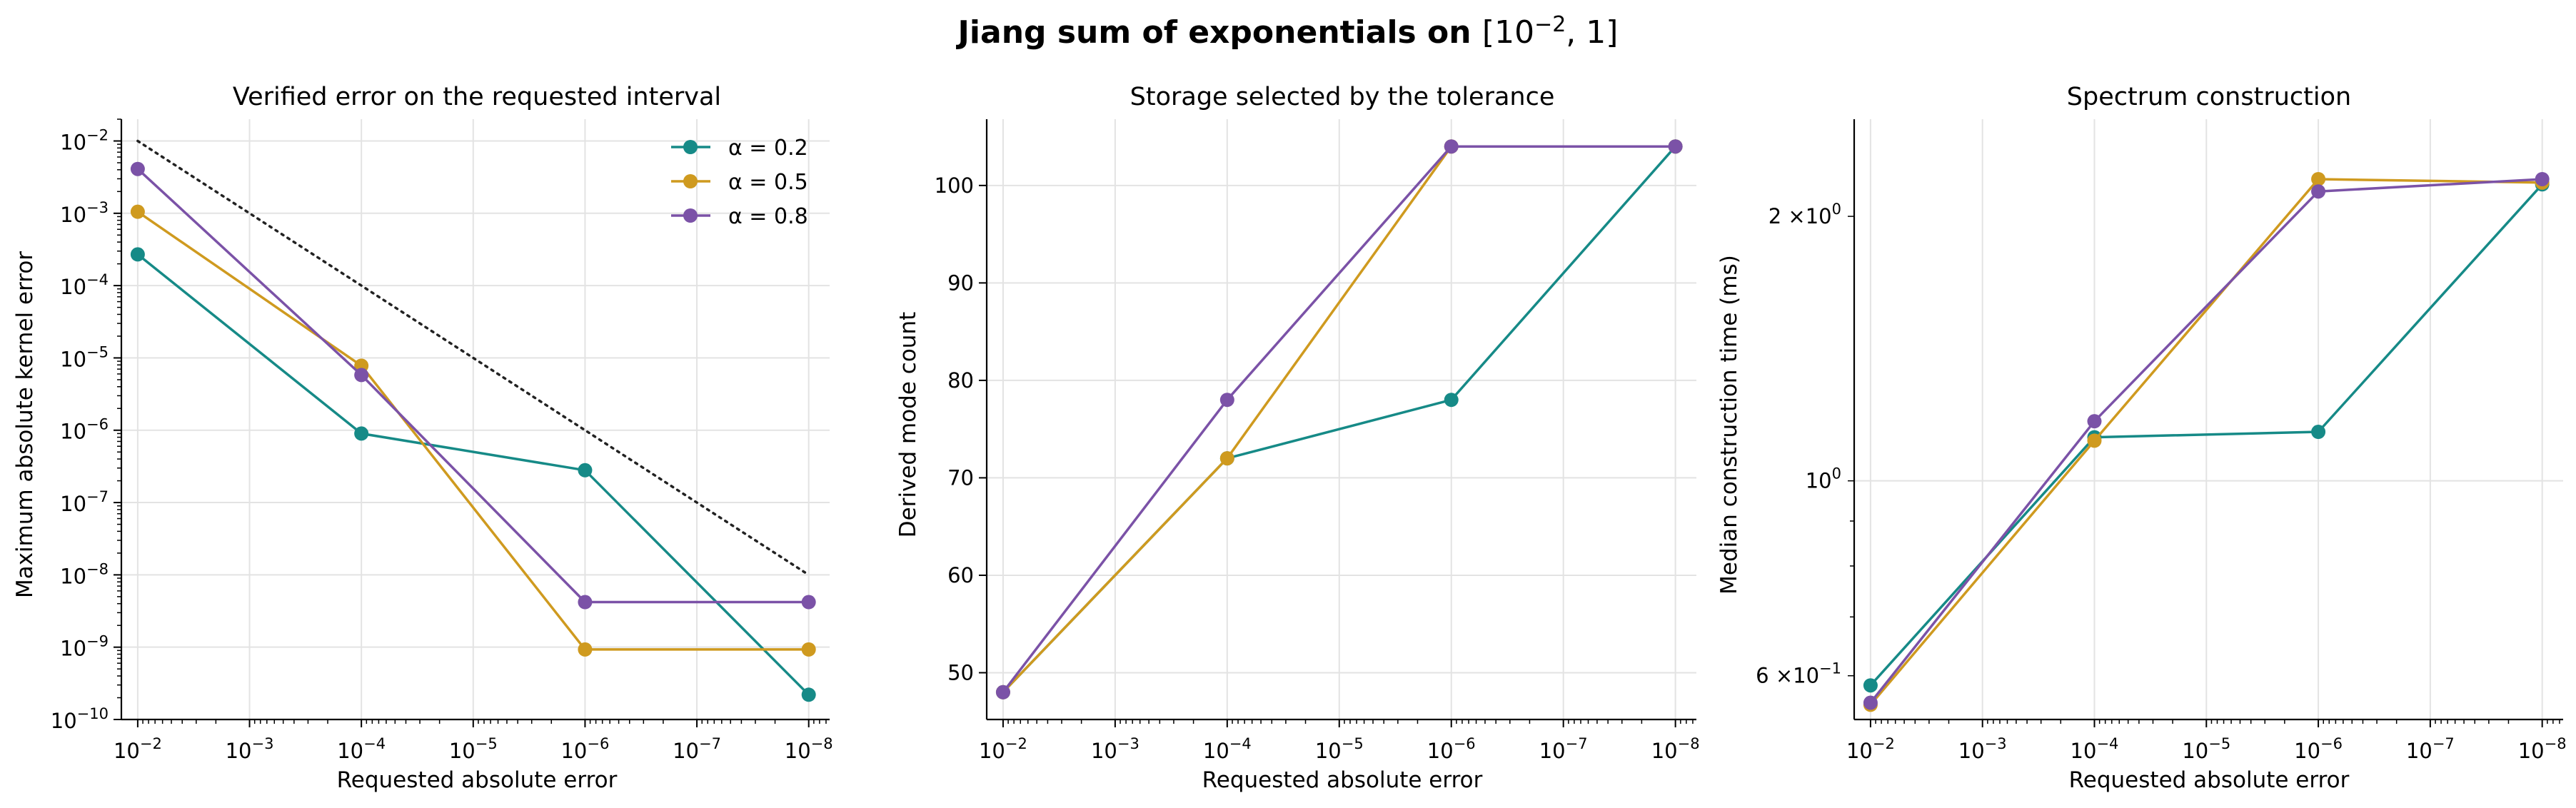 This screenshot has width=2576, height=808. Describe the element at coordinates (1342, 97) in the screenshot. I see `panel-title: Storage selected by the tolerance` at that location.